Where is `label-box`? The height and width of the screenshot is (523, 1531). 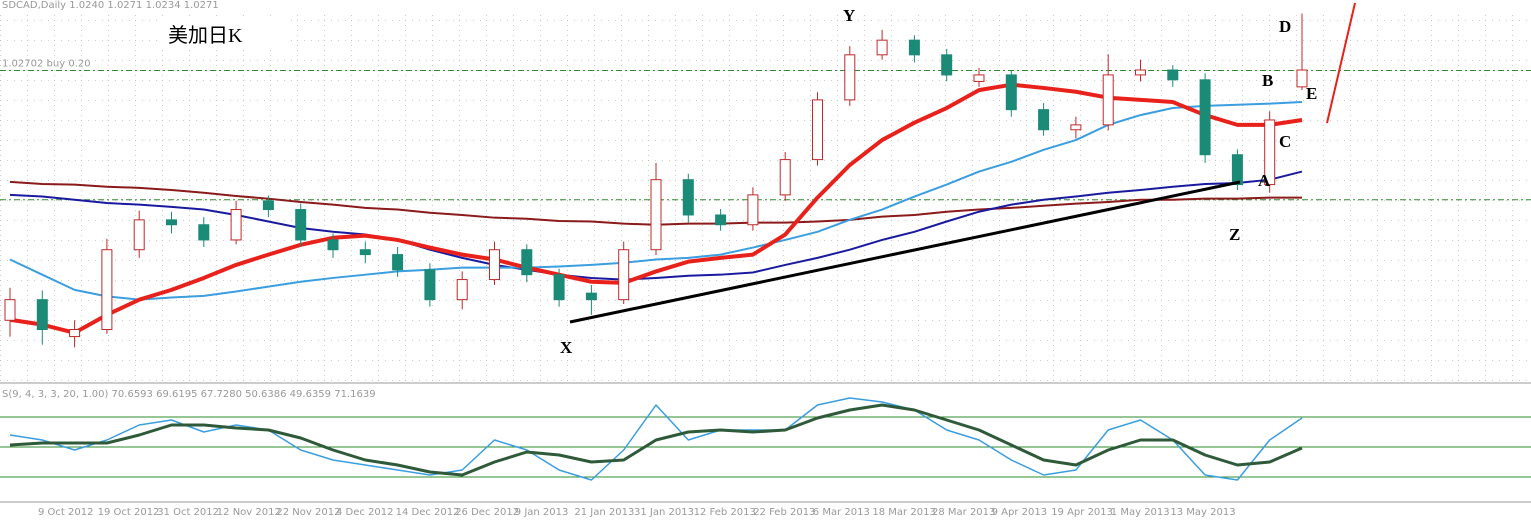 label-box is located at coordinates (225, 34).